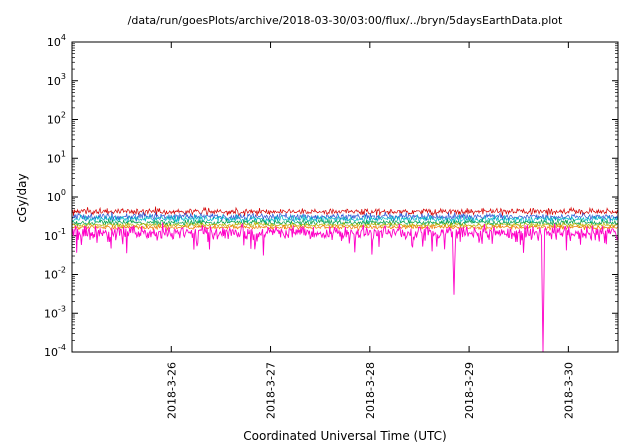 The width and height of the screenshot is (640, 448). Describe the element at coordinates (56, 119) in the screenshot. I see `y-tick-label: 10²` at that location.